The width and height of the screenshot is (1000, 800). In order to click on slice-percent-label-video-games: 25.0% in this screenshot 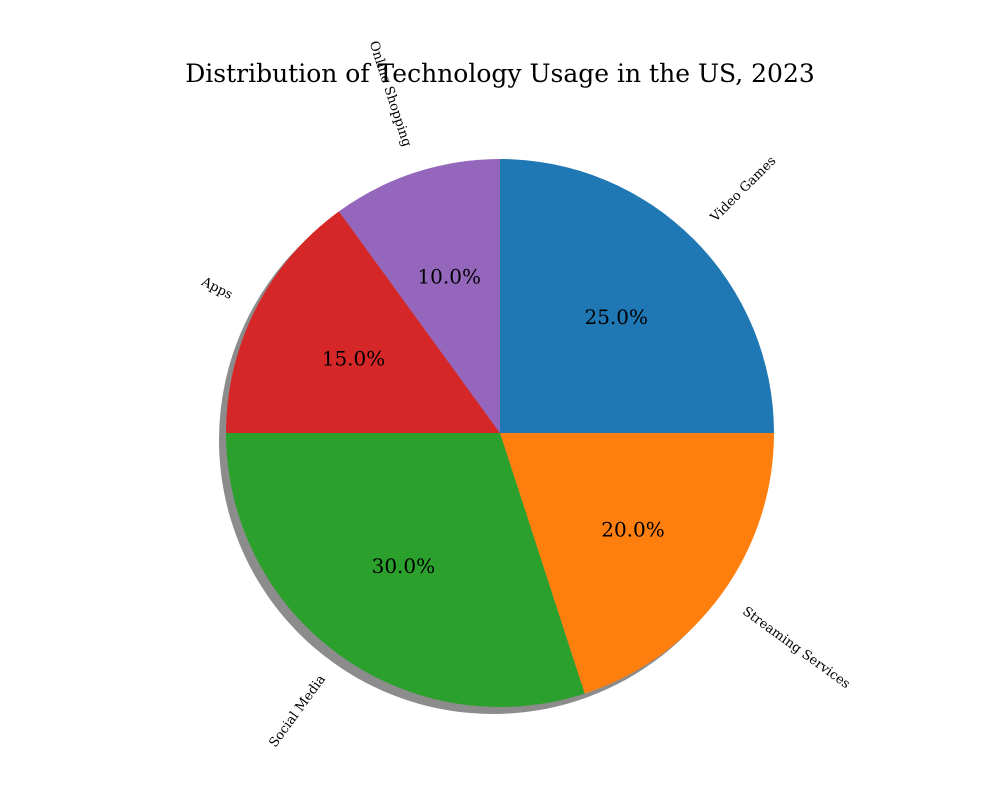, I will do `click(616, 317)`.